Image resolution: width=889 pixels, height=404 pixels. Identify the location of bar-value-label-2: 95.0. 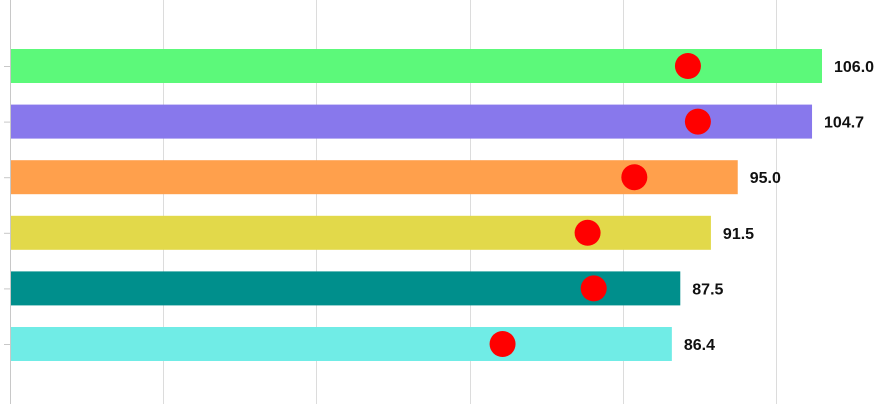
(765, 178).